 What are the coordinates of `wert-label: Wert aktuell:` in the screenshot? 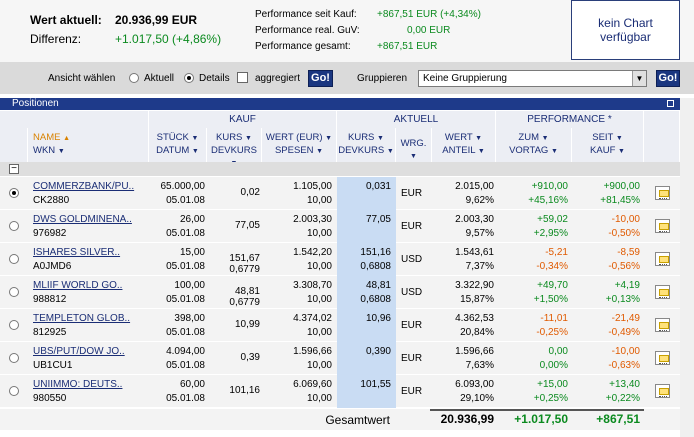 It's located at (66, 20).